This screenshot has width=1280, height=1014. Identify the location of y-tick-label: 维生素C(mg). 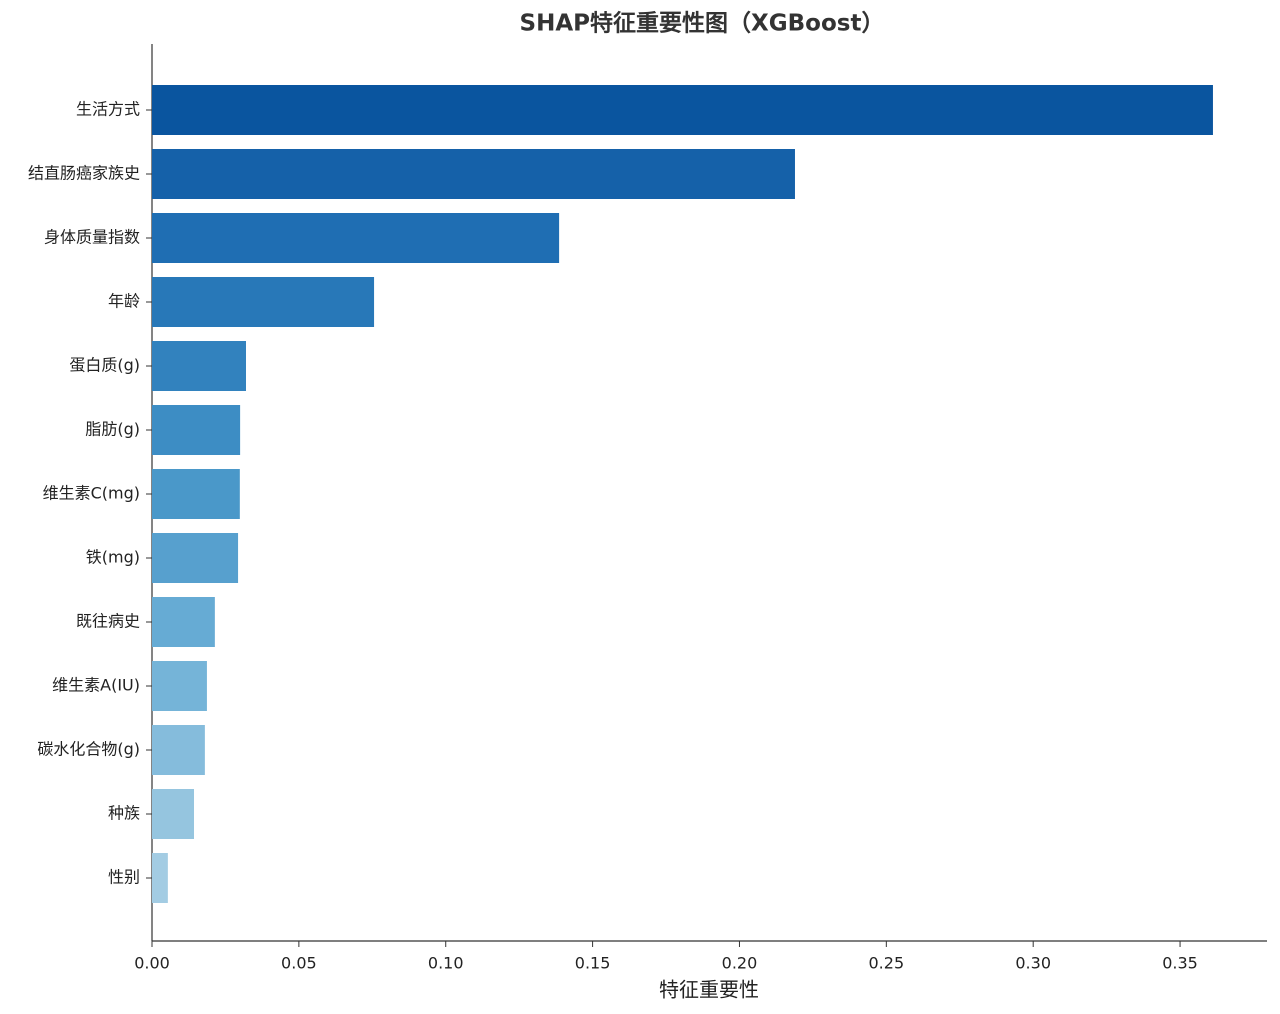
(91, 493).